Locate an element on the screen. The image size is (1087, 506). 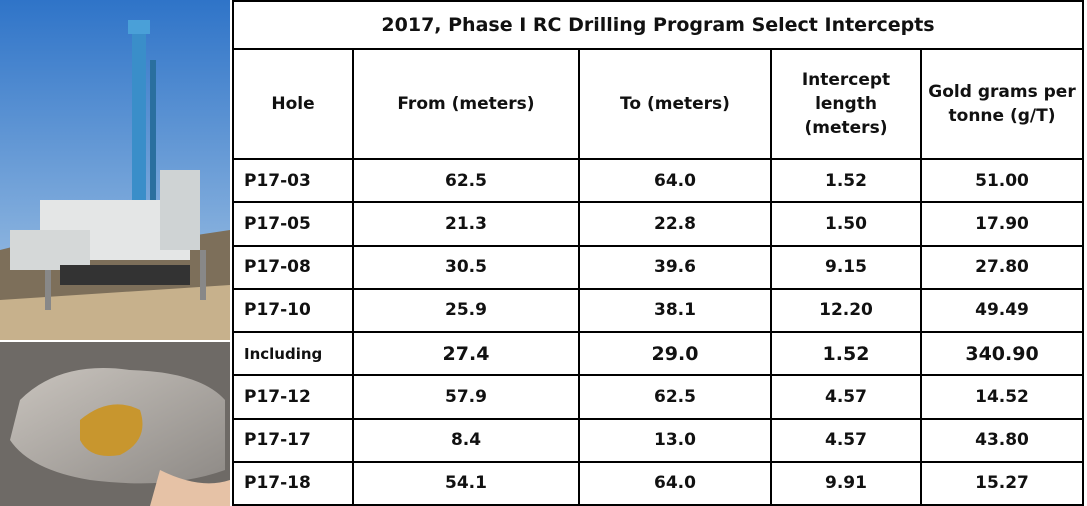
table-cell: 29.0 is located at coordinates (675, 353).